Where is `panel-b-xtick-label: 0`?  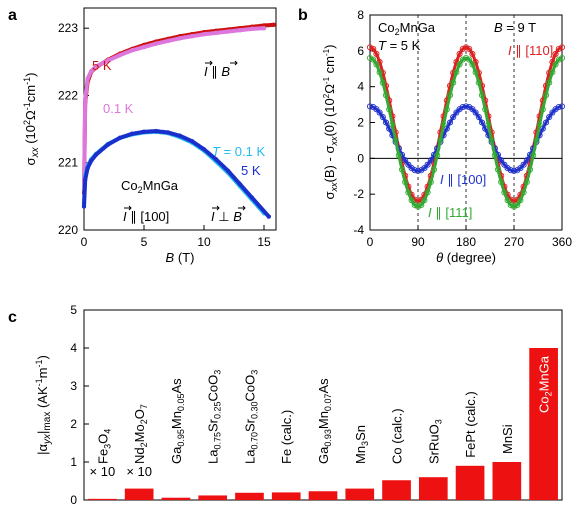
panel-b-xtick-label: 0 is located at coordinates (370, 242).